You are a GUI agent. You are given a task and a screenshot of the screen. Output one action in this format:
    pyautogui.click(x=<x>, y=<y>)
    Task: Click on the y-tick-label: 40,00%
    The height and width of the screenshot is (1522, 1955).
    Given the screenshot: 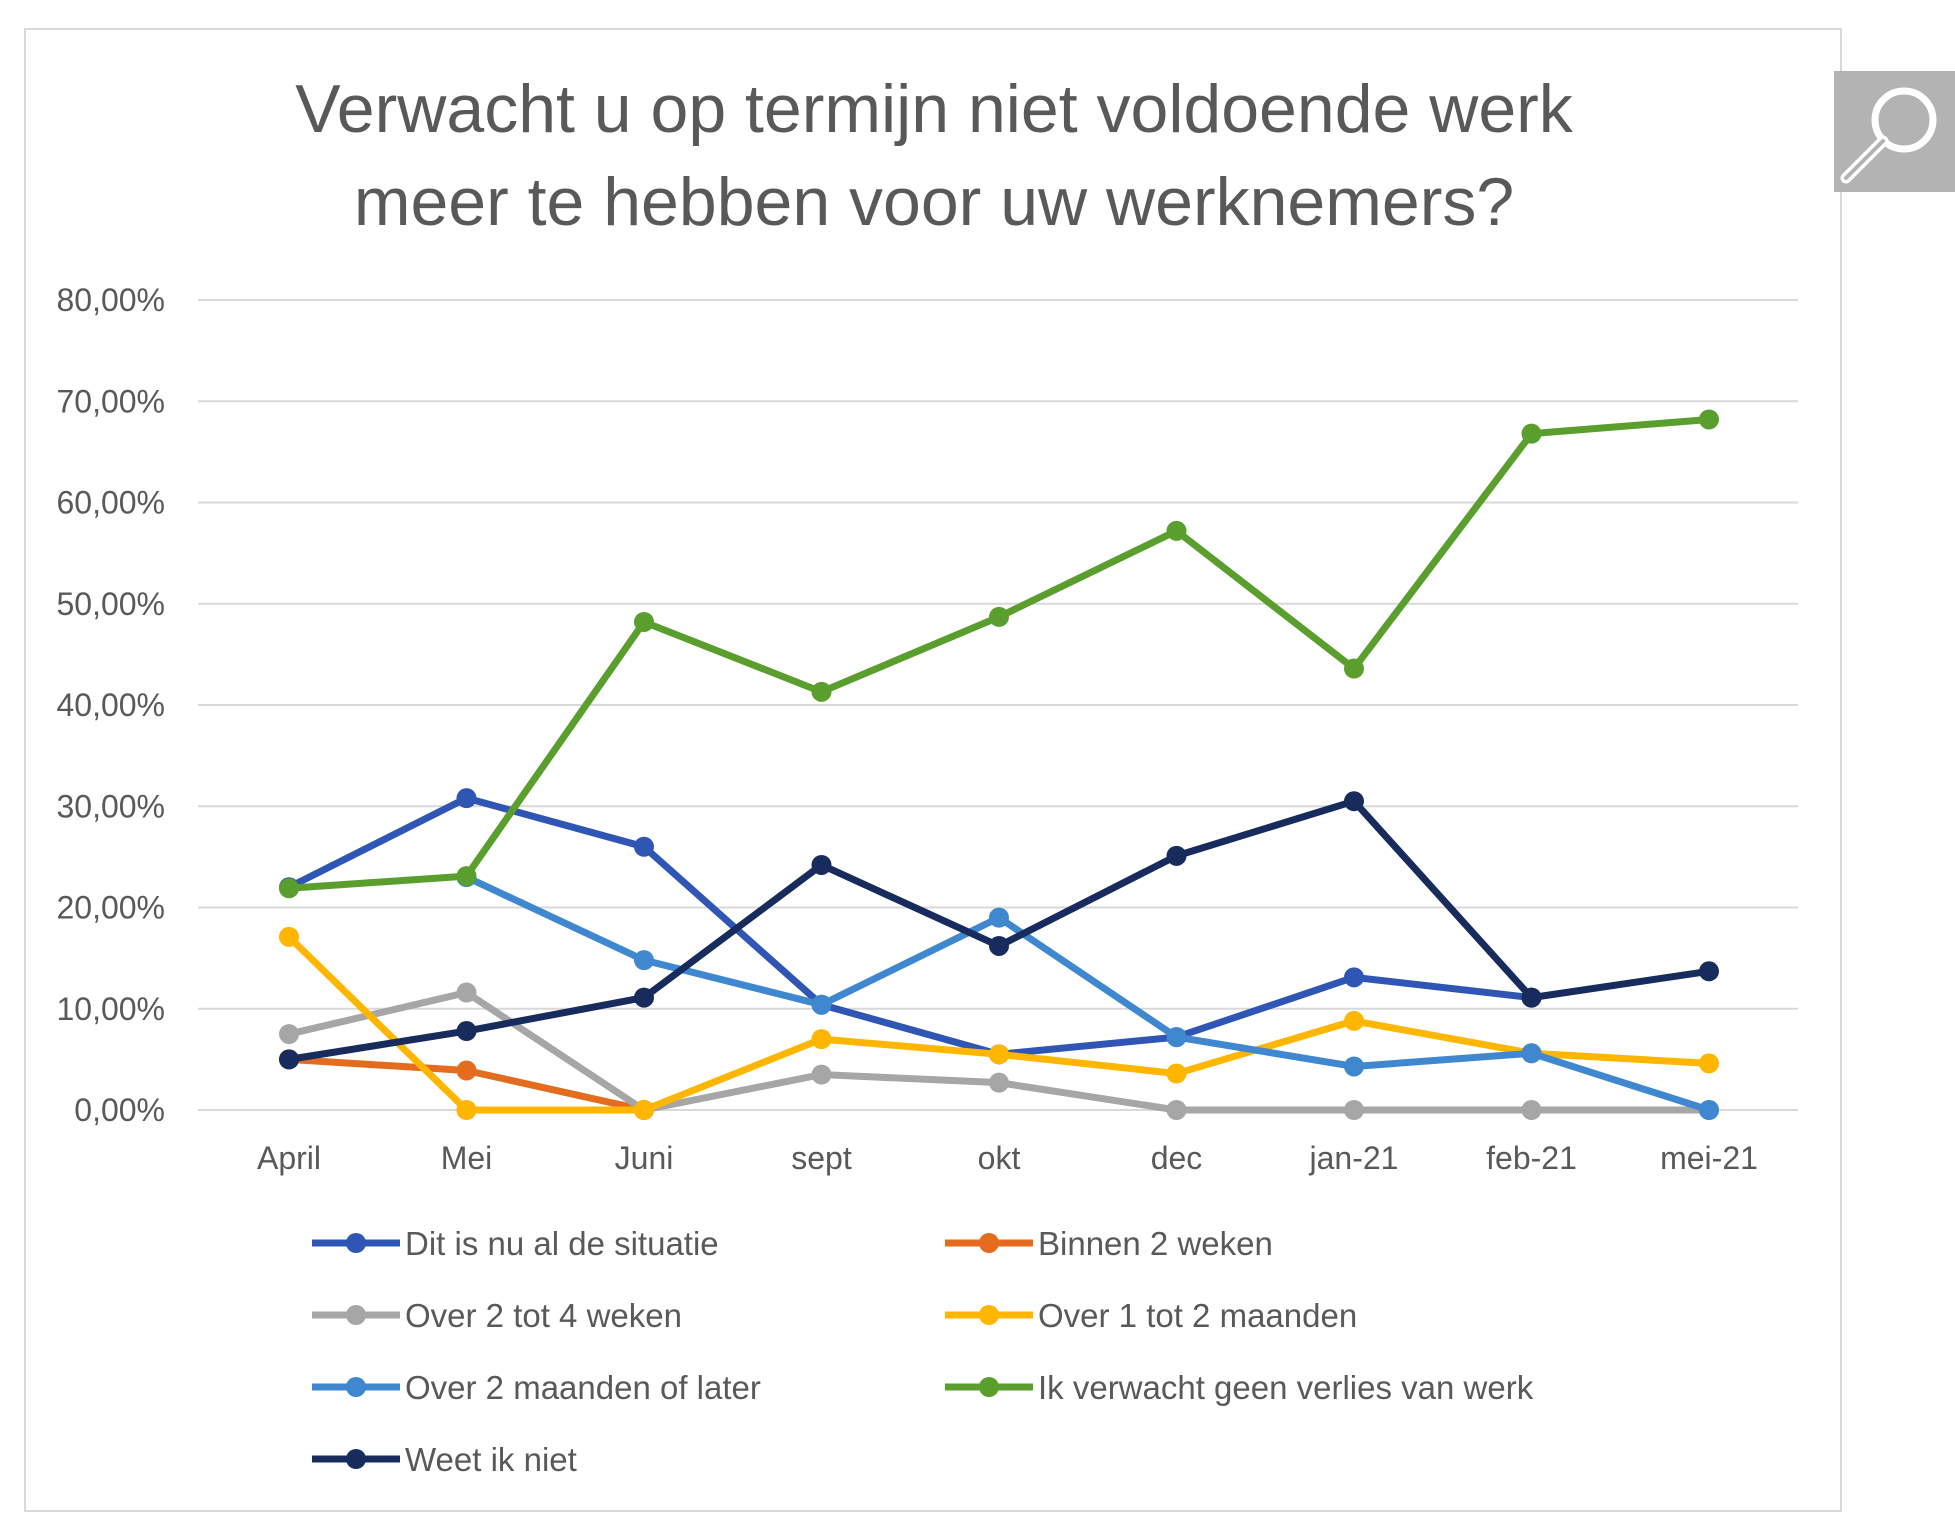 What is the action you would take?
    pyautogui.click(x=110, y=705)
    